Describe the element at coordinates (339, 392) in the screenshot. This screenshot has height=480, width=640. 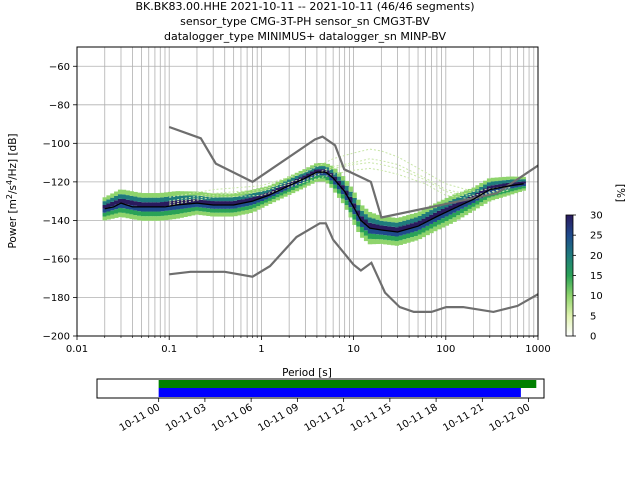
I see `psd-segments-bar` at that location.